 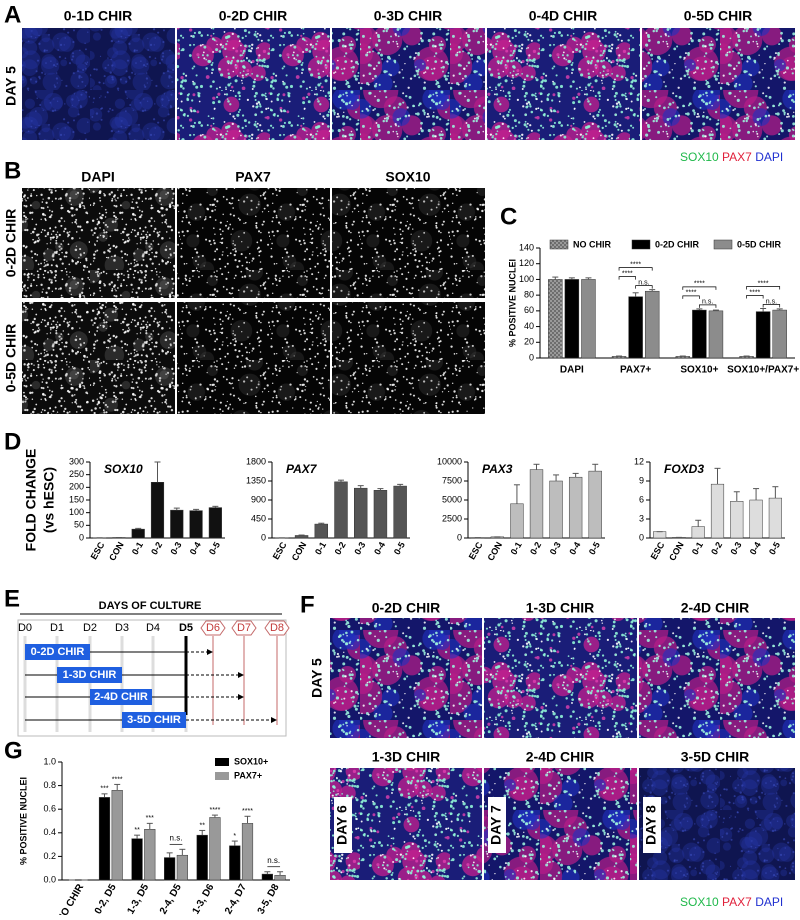 I want to click on legend-label: 0-5D CHIR, so click(x=759, y=244).